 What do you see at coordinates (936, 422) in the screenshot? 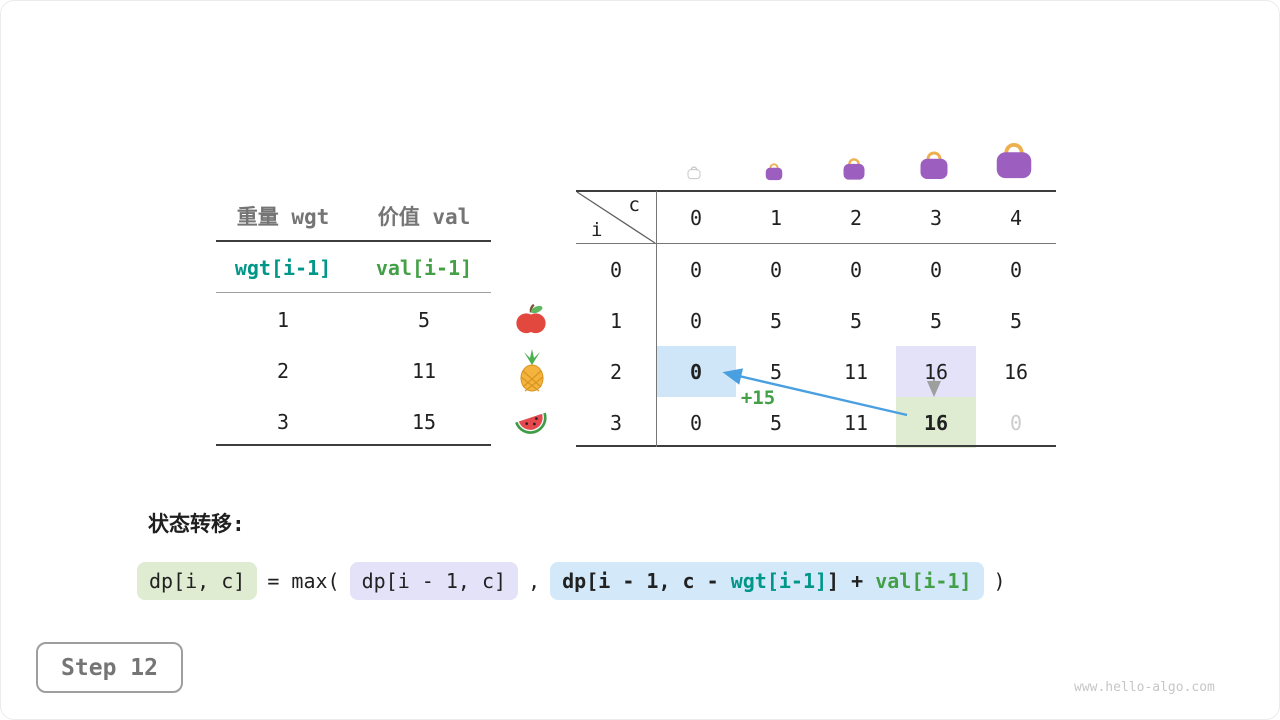
I see `dp-cell-current-highlight: 16` at bounding box center [936, 422].